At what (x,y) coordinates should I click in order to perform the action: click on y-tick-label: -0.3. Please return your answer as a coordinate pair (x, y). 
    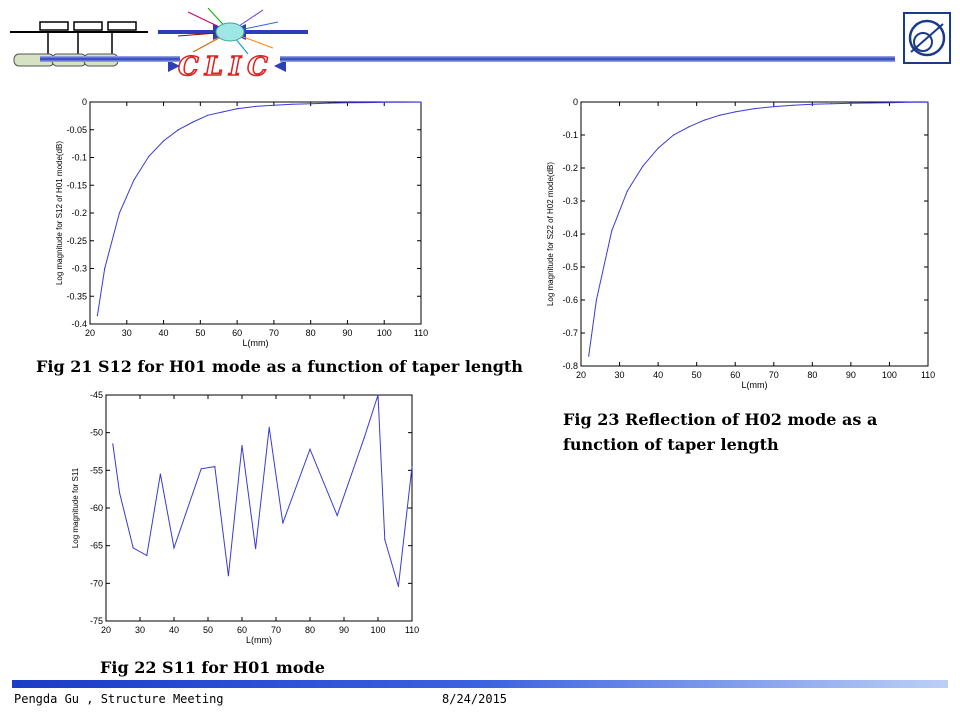
    Looking at the image, I should click on (570, 201).